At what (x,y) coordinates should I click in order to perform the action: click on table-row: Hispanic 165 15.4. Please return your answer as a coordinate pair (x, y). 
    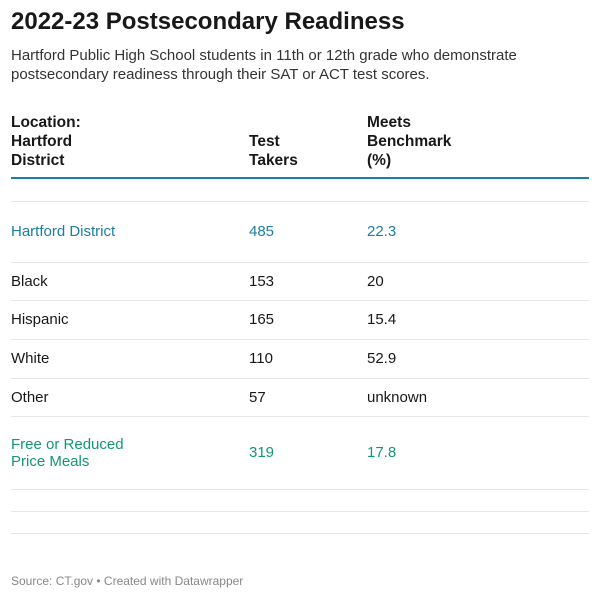
    Looking at the image, I should click on (300, 319).